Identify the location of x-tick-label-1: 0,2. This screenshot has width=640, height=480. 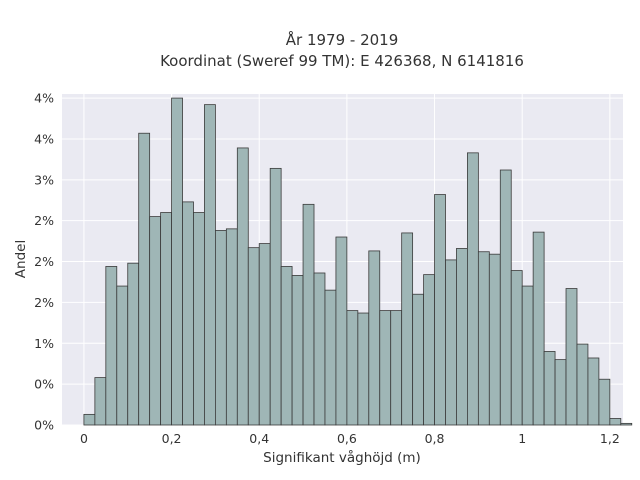
(172, 438).